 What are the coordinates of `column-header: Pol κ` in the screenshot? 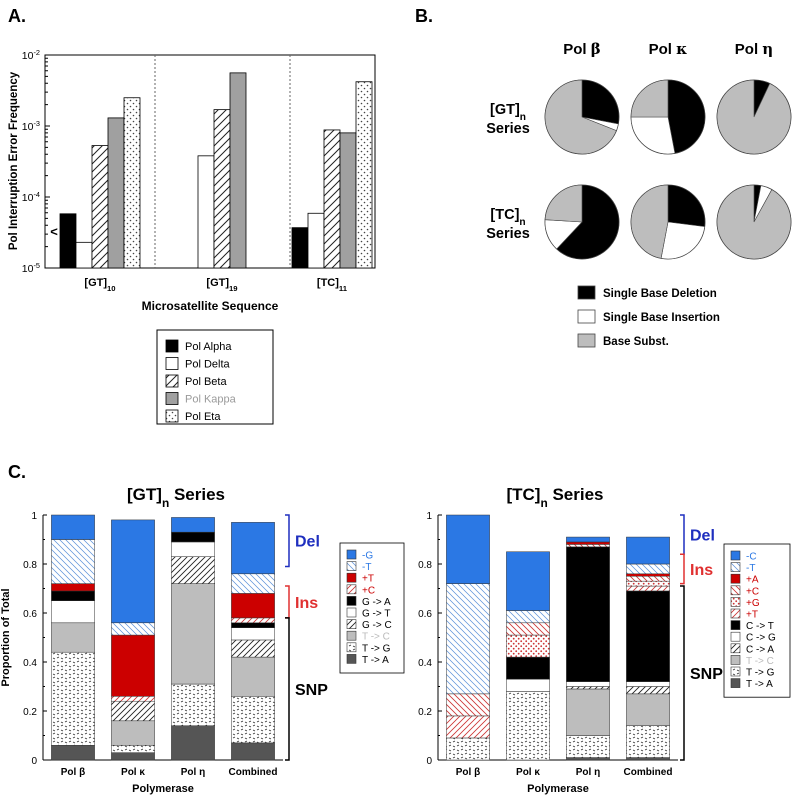 It's located at (668, 49).